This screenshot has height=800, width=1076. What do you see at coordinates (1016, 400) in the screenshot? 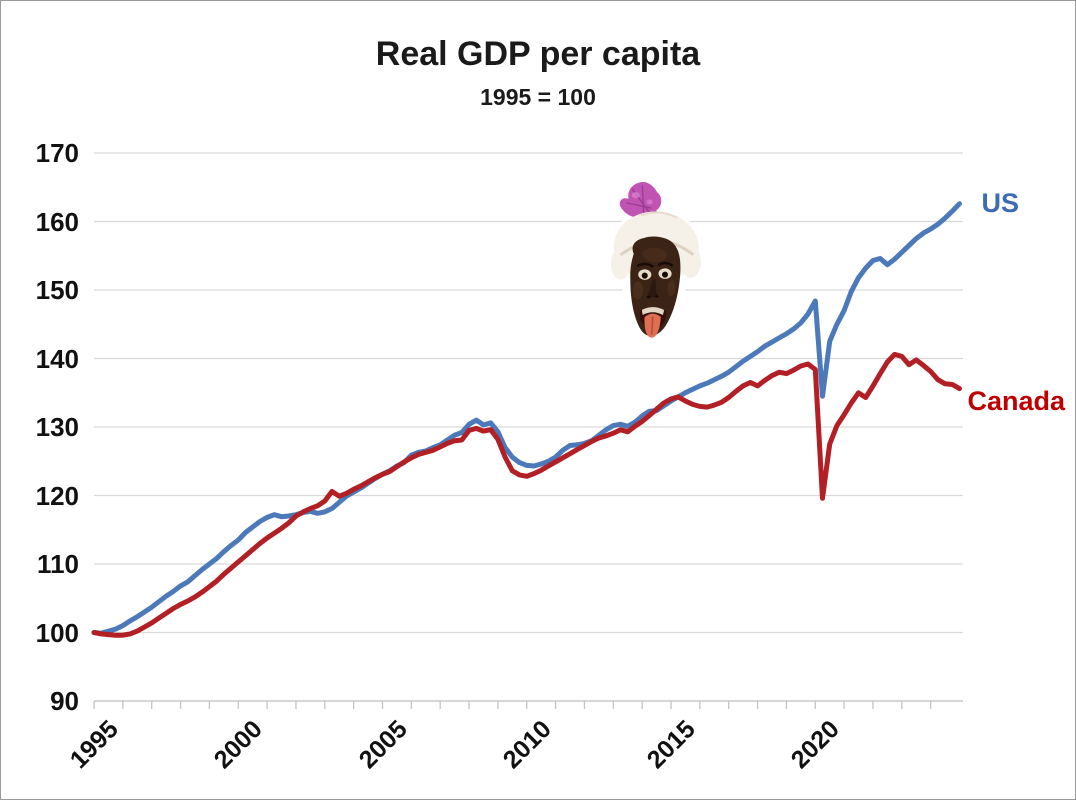
I see `canada-series-label: Canada` at bounding box center [1016, 400].